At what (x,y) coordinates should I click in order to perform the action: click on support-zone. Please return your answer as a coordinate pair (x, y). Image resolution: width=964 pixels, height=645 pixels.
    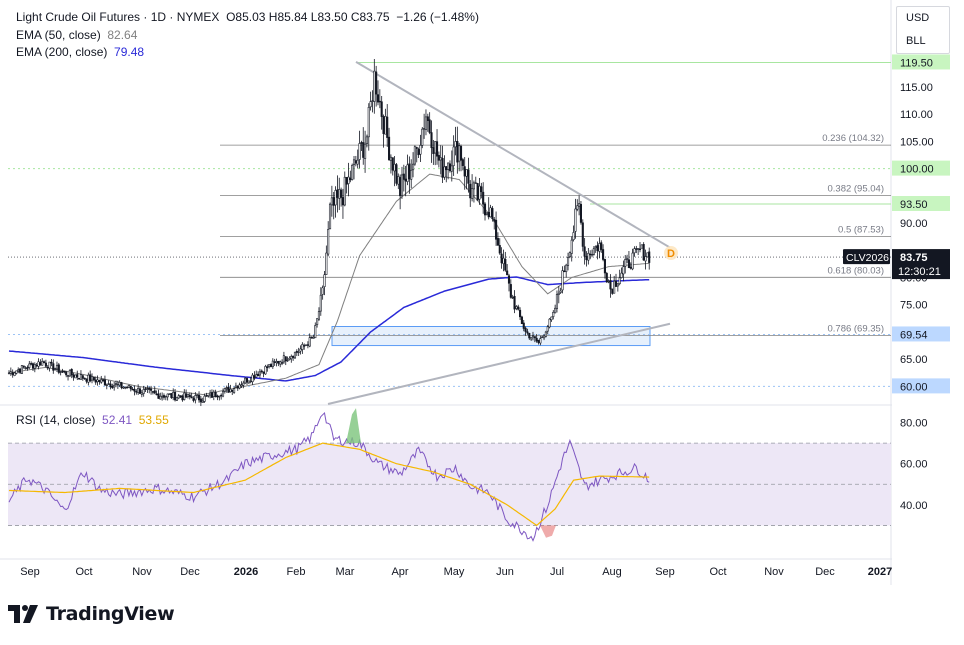
    Looking at the image, I should click on (491, 336).